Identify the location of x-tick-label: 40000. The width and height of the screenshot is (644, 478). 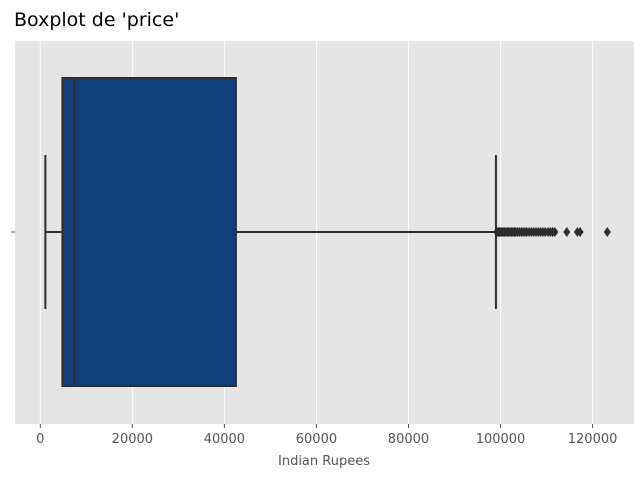
(224, 439).